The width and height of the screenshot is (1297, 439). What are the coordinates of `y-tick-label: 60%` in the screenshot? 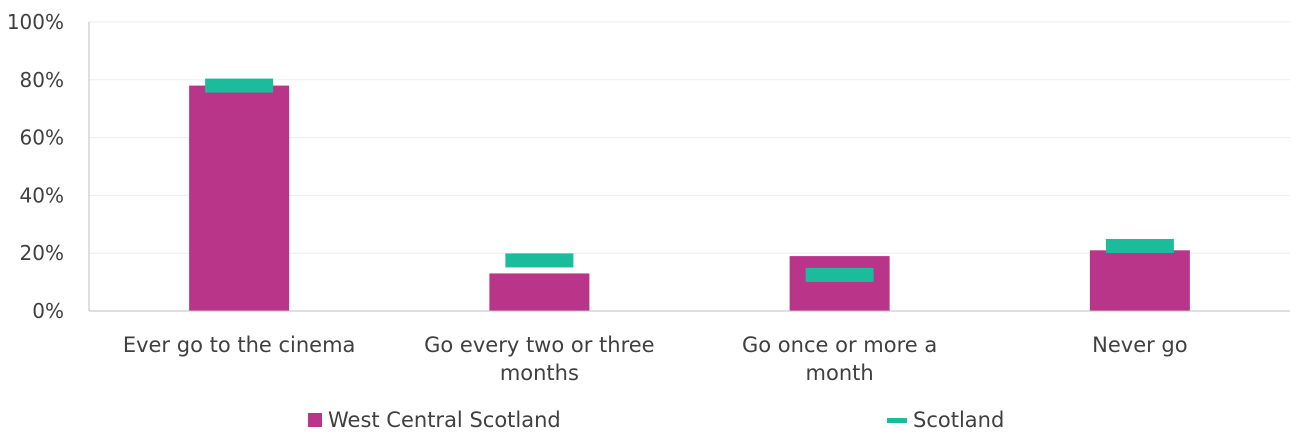 It's located at (42, 138).